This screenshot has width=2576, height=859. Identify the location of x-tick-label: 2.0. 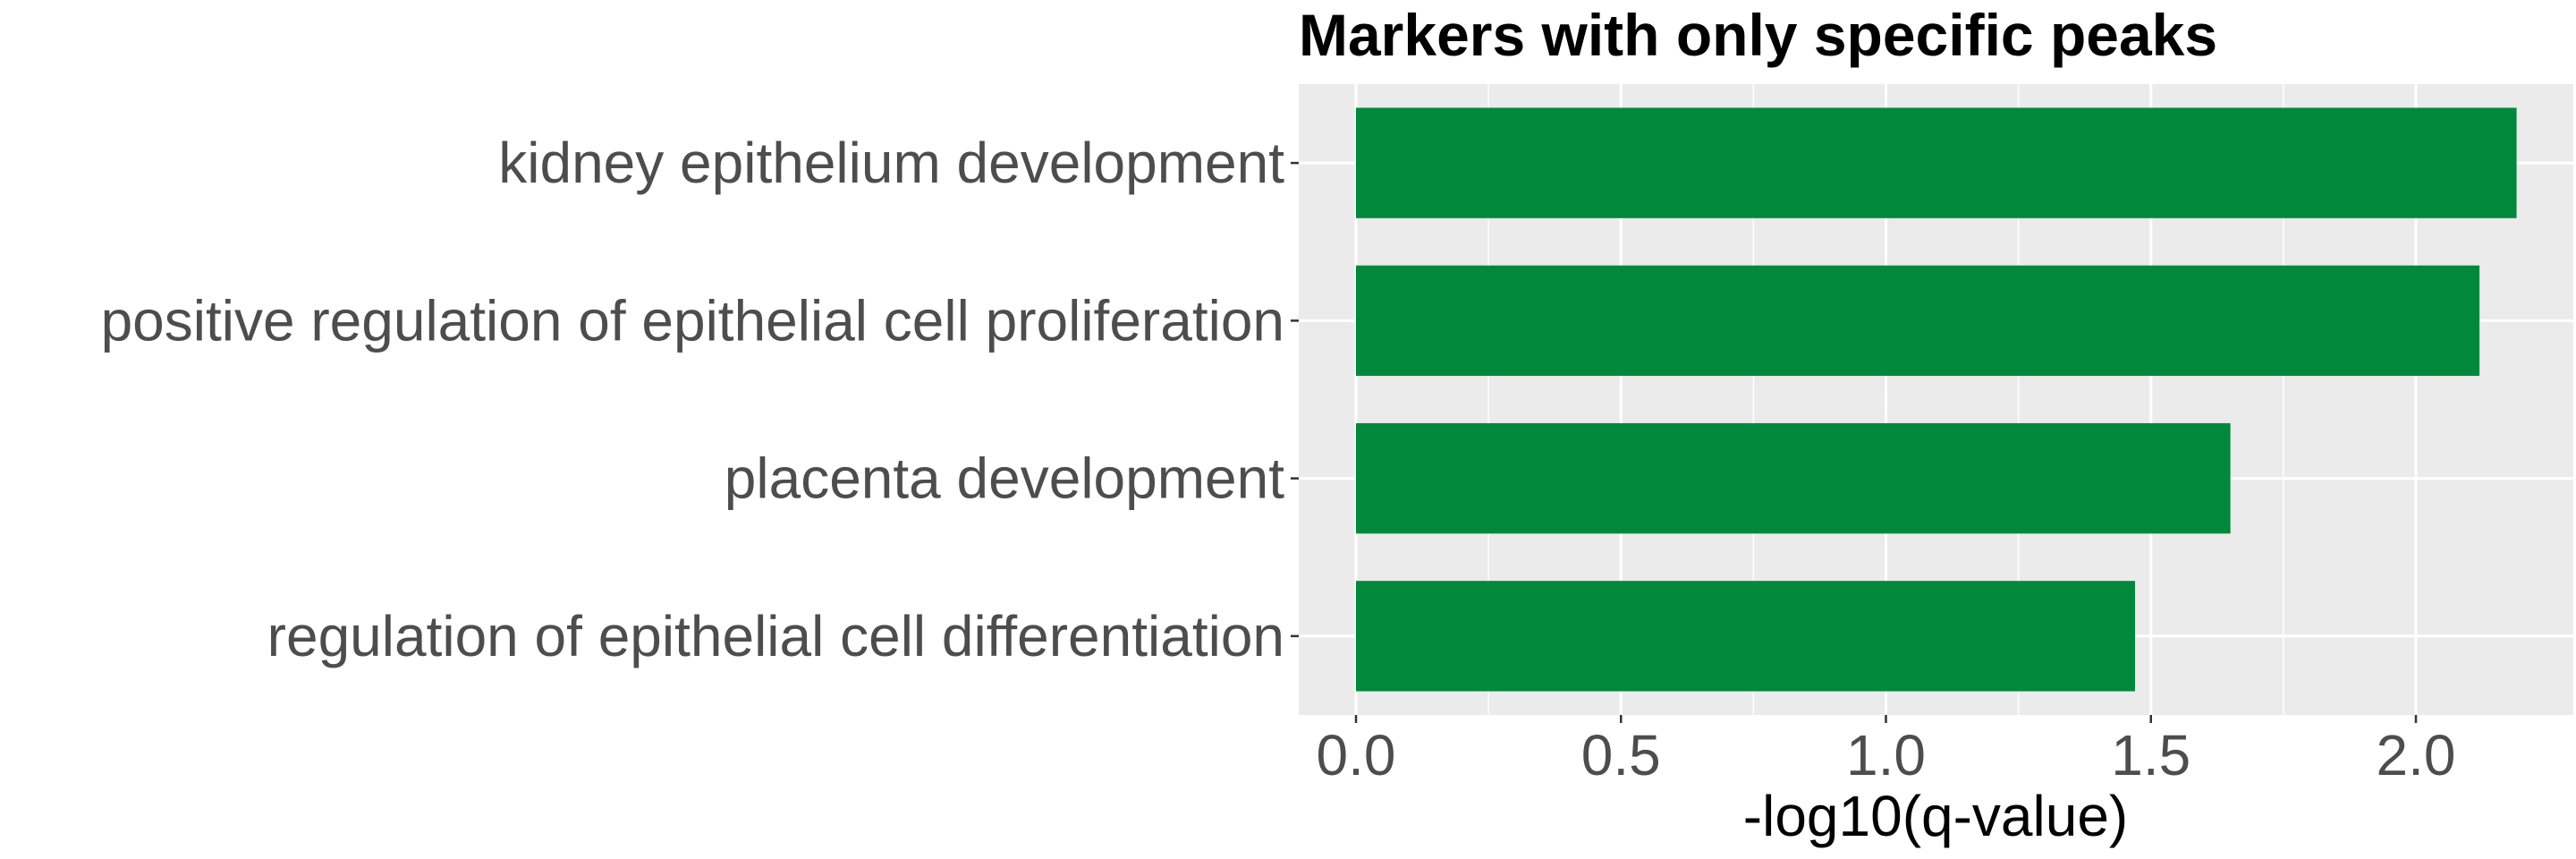
(2416, 755).